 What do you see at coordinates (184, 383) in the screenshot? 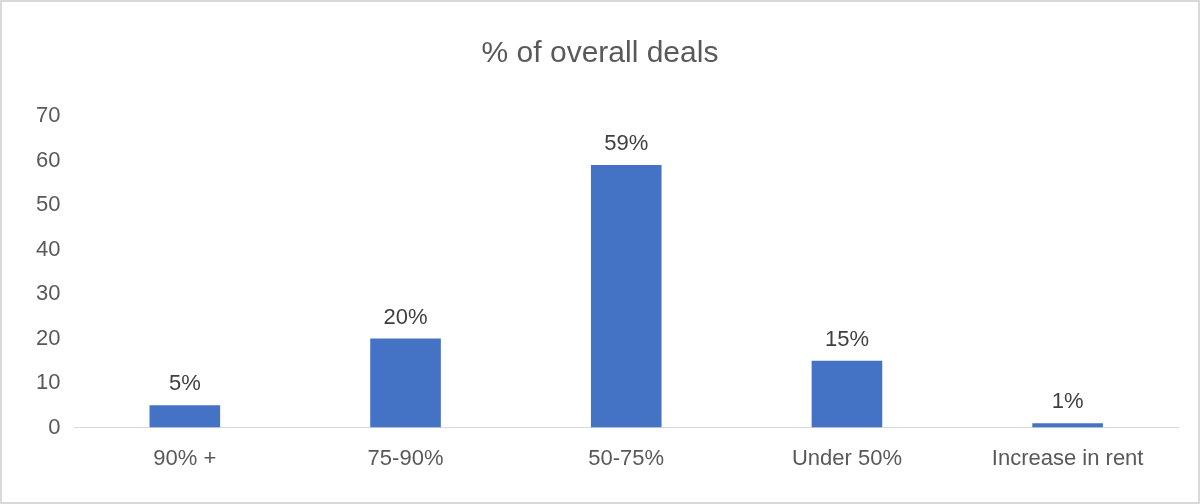
I see `data-label: 5%` at bounding box center [184, 383].